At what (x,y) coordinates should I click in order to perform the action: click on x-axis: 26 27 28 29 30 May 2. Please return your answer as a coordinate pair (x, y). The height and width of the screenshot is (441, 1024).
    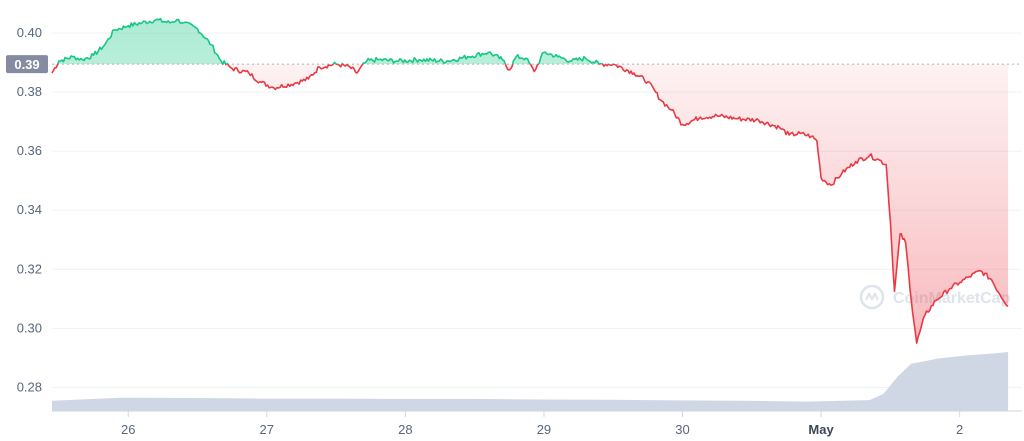
    Looking at the image, I should click on (537, 423).